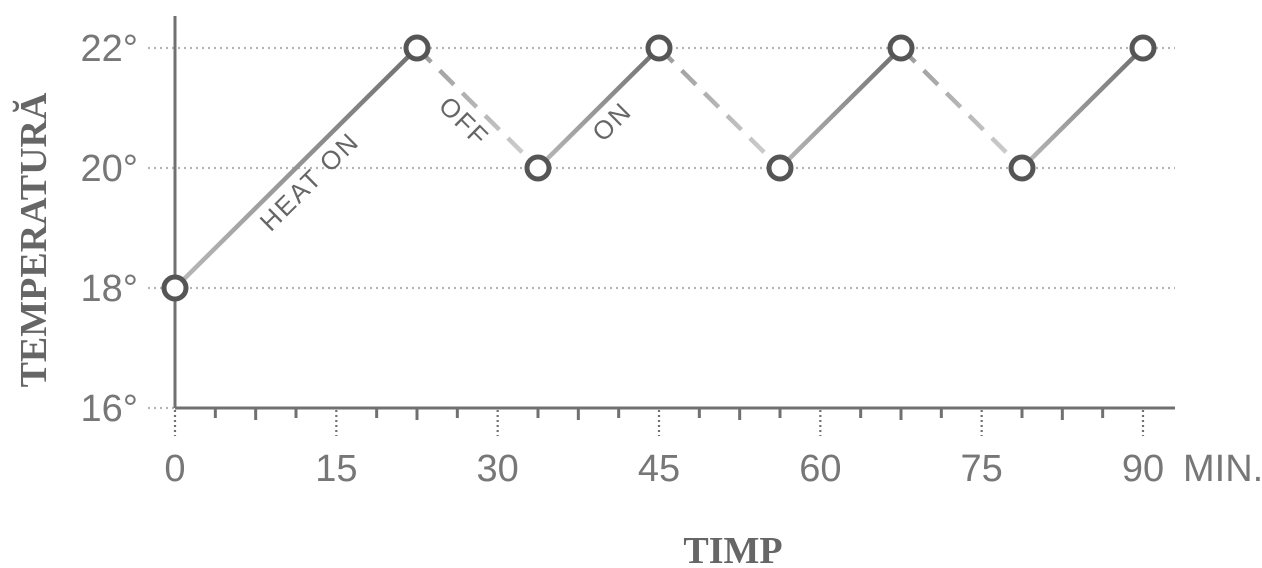  I want to click on segment-annotation: HEAT ON, so click(309, 181).